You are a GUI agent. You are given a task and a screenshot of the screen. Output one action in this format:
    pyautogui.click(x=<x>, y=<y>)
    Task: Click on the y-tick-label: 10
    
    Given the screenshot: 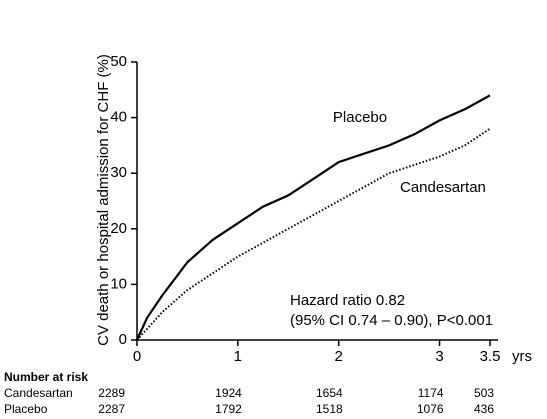 What is the action you would take?
    pyautogui.click(x=118, y=283)
    